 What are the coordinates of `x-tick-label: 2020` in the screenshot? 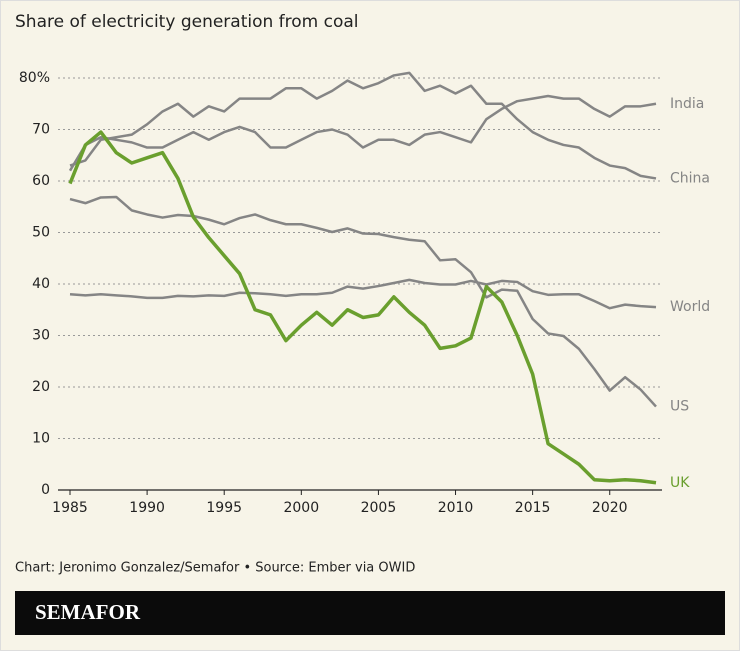 It's located at (610, 508).